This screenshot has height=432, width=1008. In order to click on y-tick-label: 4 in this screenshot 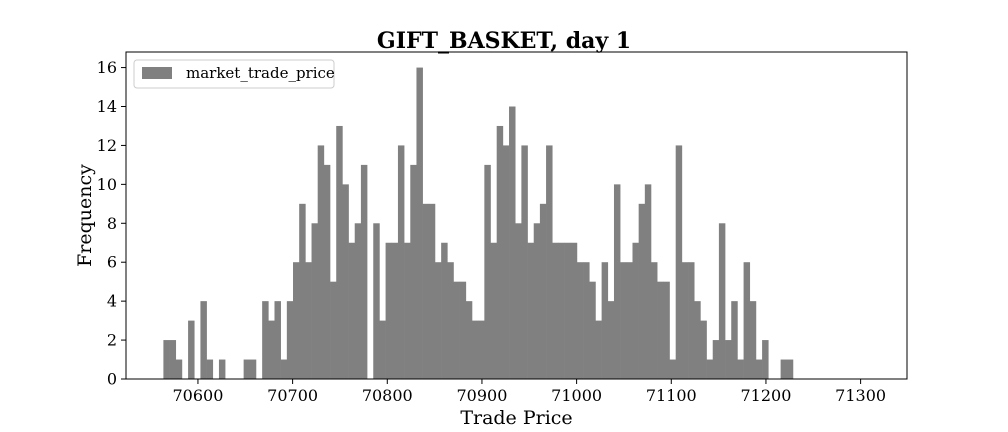, I will do `click(112, 301)`.